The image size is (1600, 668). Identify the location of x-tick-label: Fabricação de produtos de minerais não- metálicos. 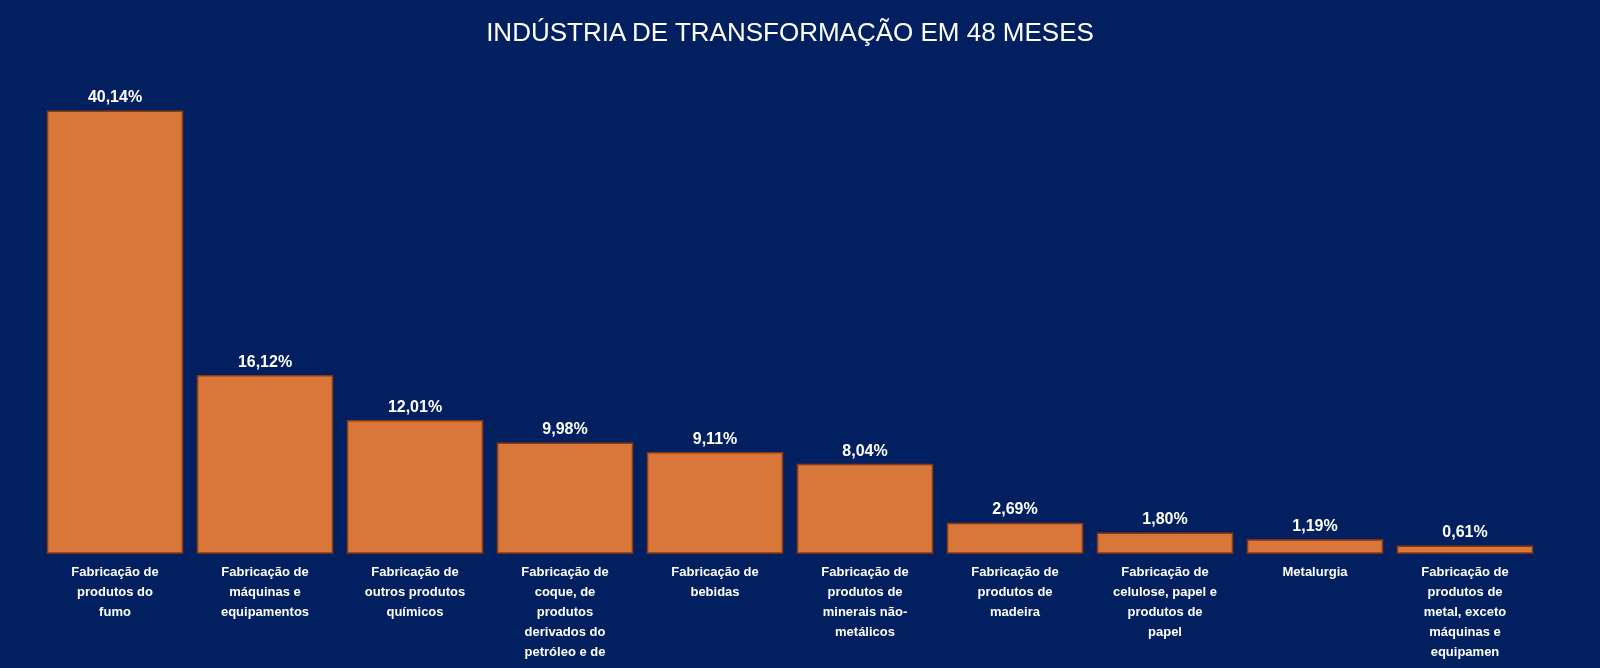
(865, 601).